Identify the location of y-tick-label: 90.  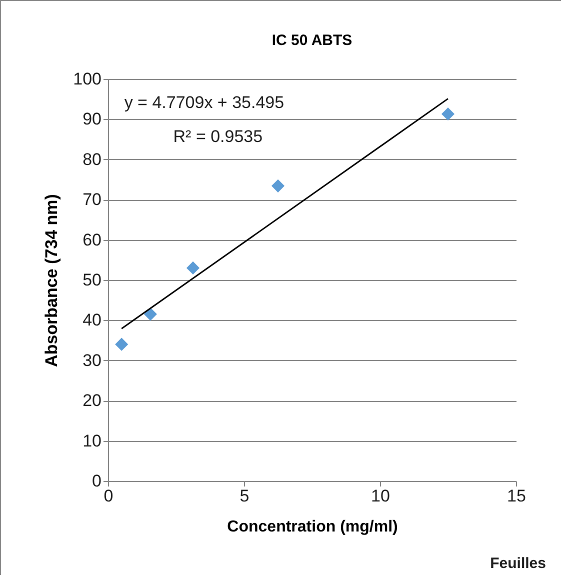
(92, 119).